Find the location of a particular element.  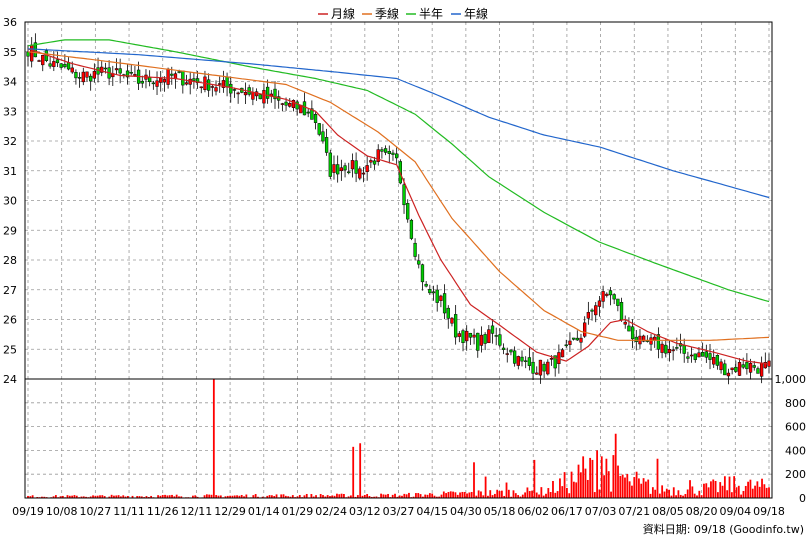

volume-tick-label: 800 is located at coordinates (795, 403).